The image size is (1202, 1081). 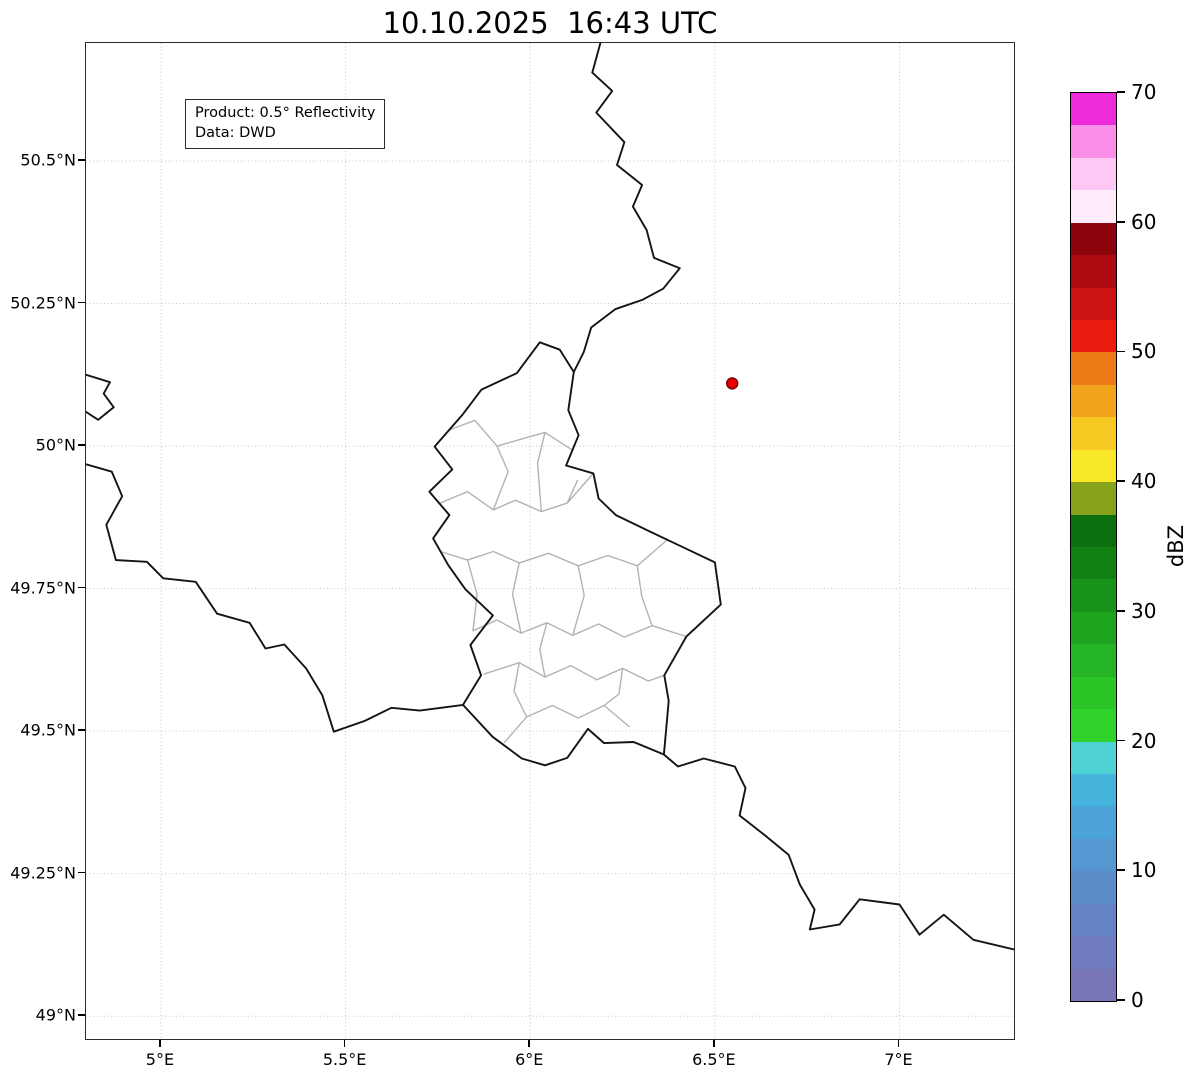 I want to click on y-tick-label: 50.25°N, so click(x=43, y=303).